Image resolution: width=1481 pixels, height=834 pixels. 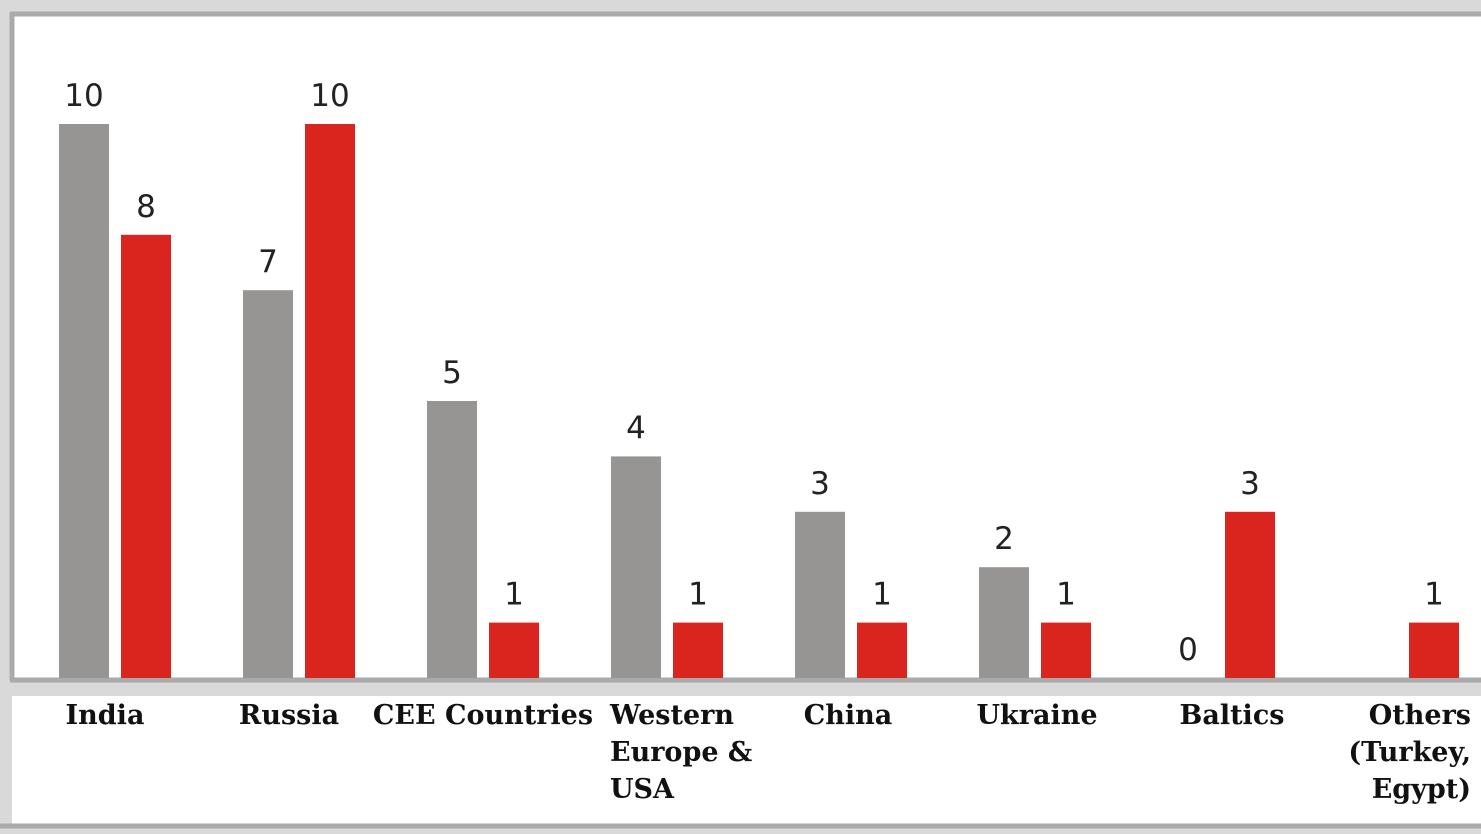 I want to click on category-label-4-line-3: USA, so click(x=642, y=789).